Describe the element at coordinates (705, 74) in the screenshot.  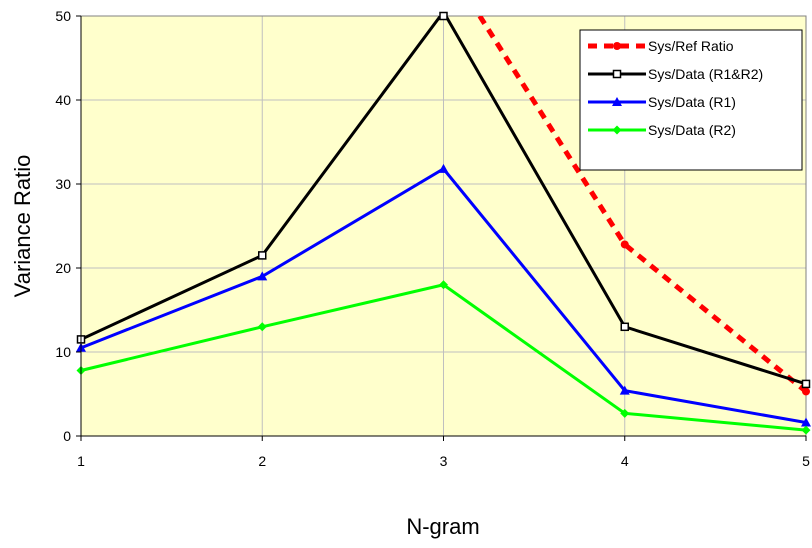
I see `legend-label-2: Sys/Data (R1&R2)` at that location.